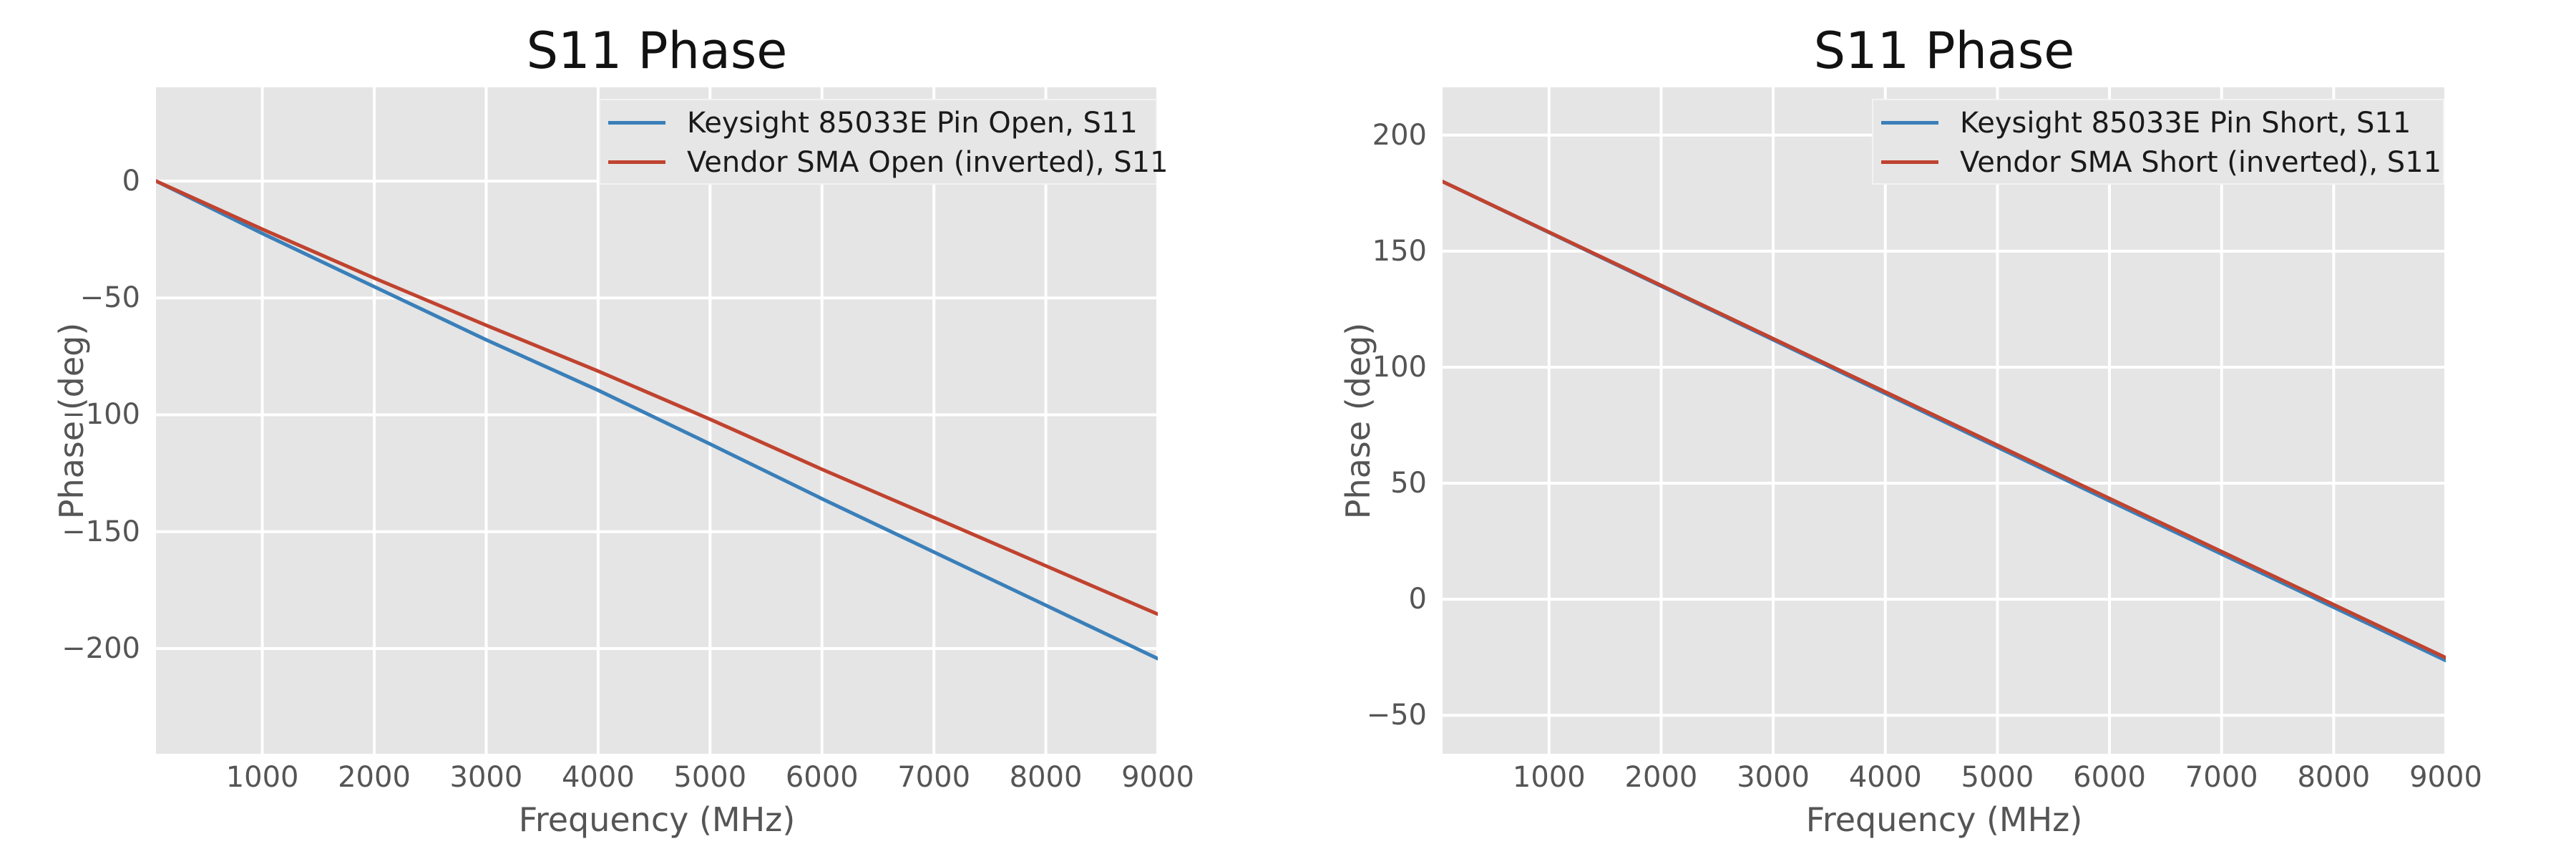 This screenshot has width=2576, height=859. I want to click on y-tick-label: −100, so click(101, 415).